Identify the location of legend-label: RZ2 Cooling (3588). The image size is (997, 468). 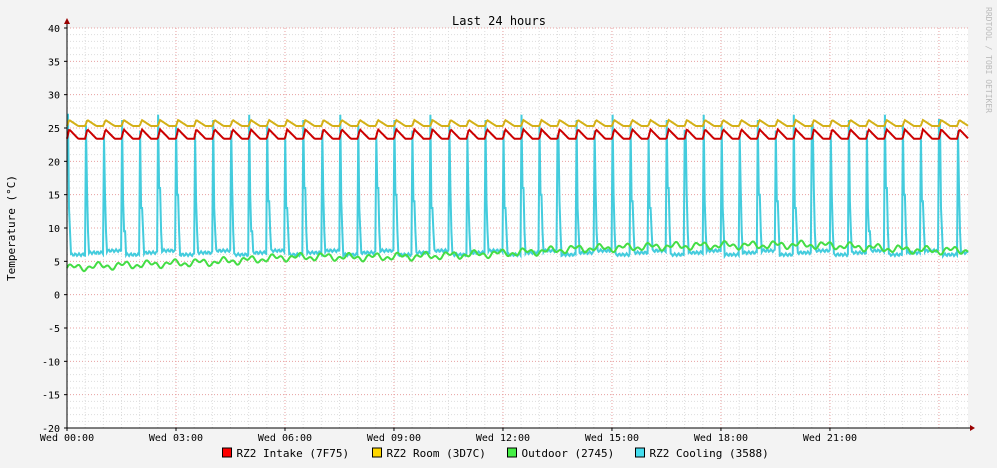
(709, 453).